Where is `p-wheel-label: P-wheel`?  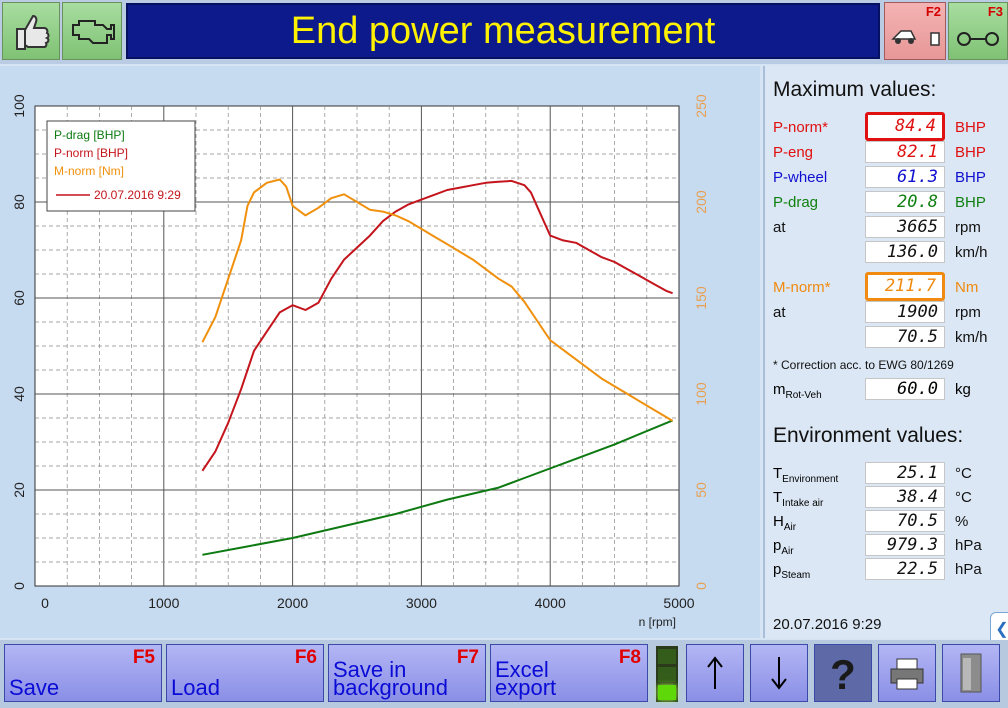 p-wheel-label: P-wheel is located at coordinates (800, 177).